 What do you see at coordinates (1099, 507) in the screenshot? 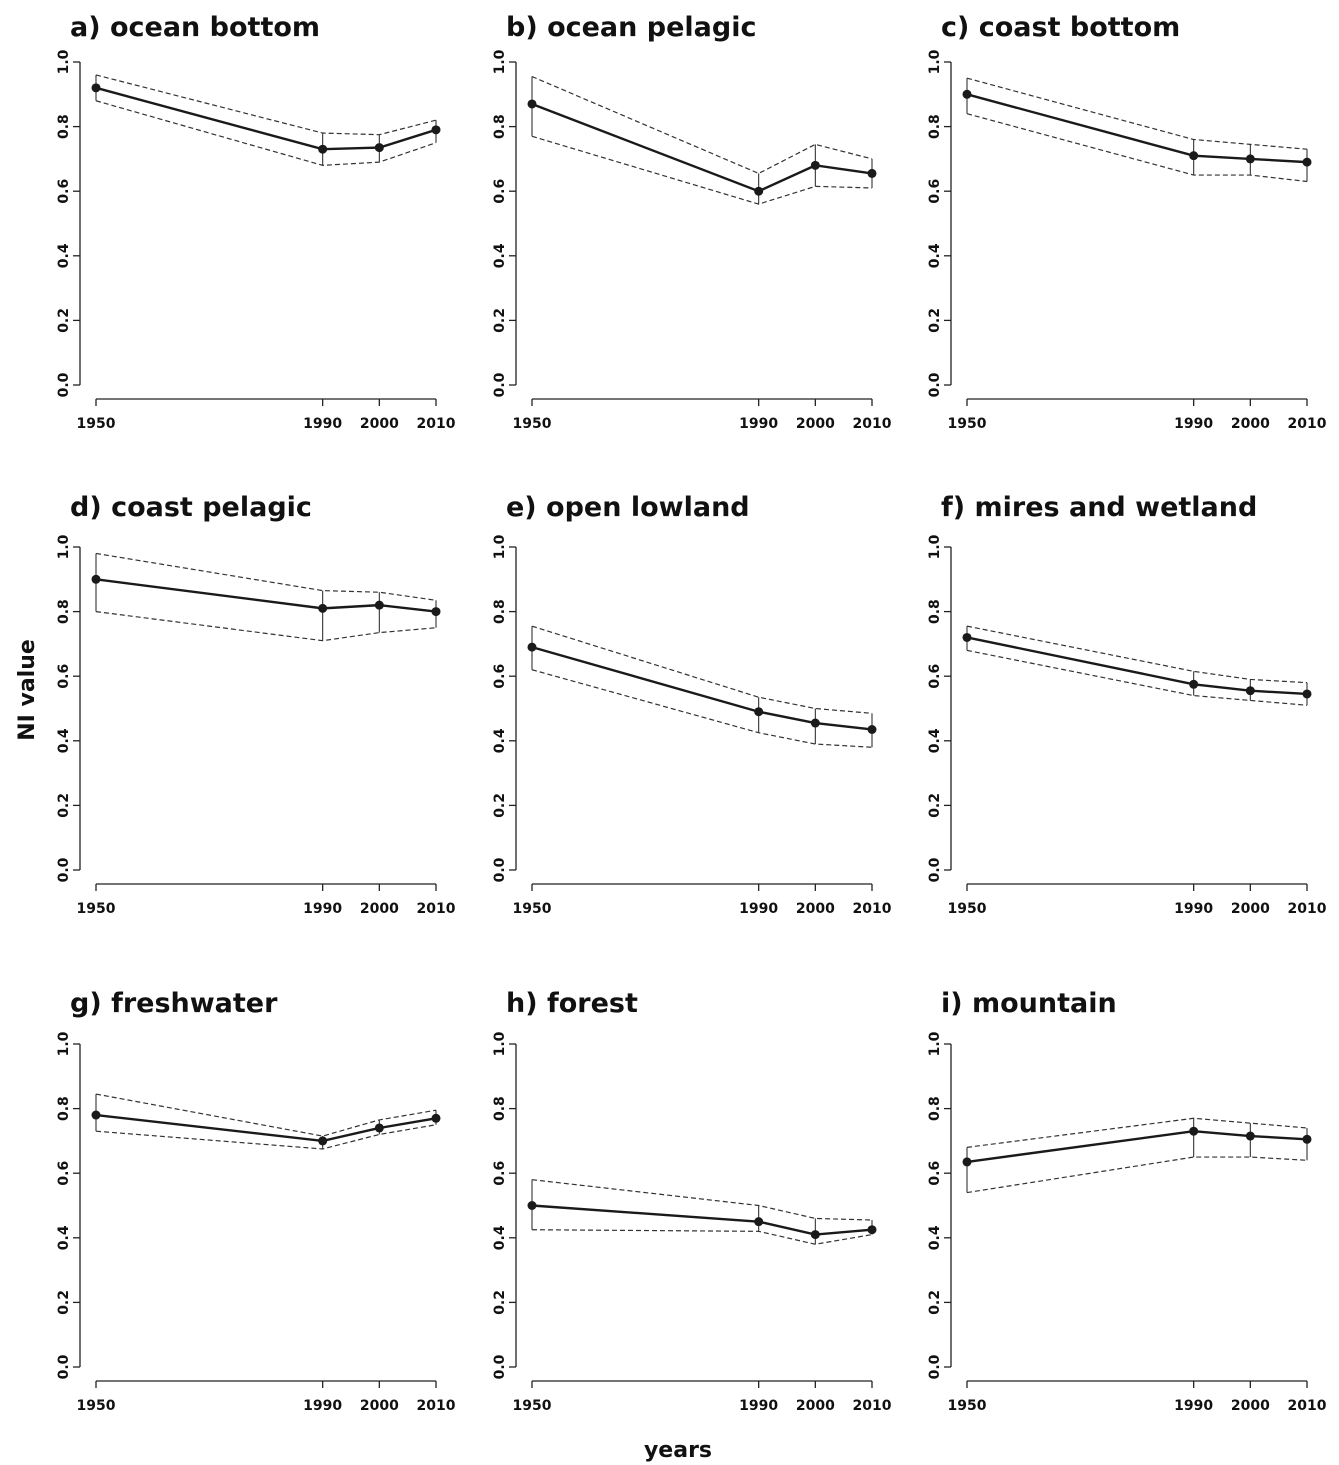
I see `panel-title: f) mires and wetland` at bounding box center [1099, 507].